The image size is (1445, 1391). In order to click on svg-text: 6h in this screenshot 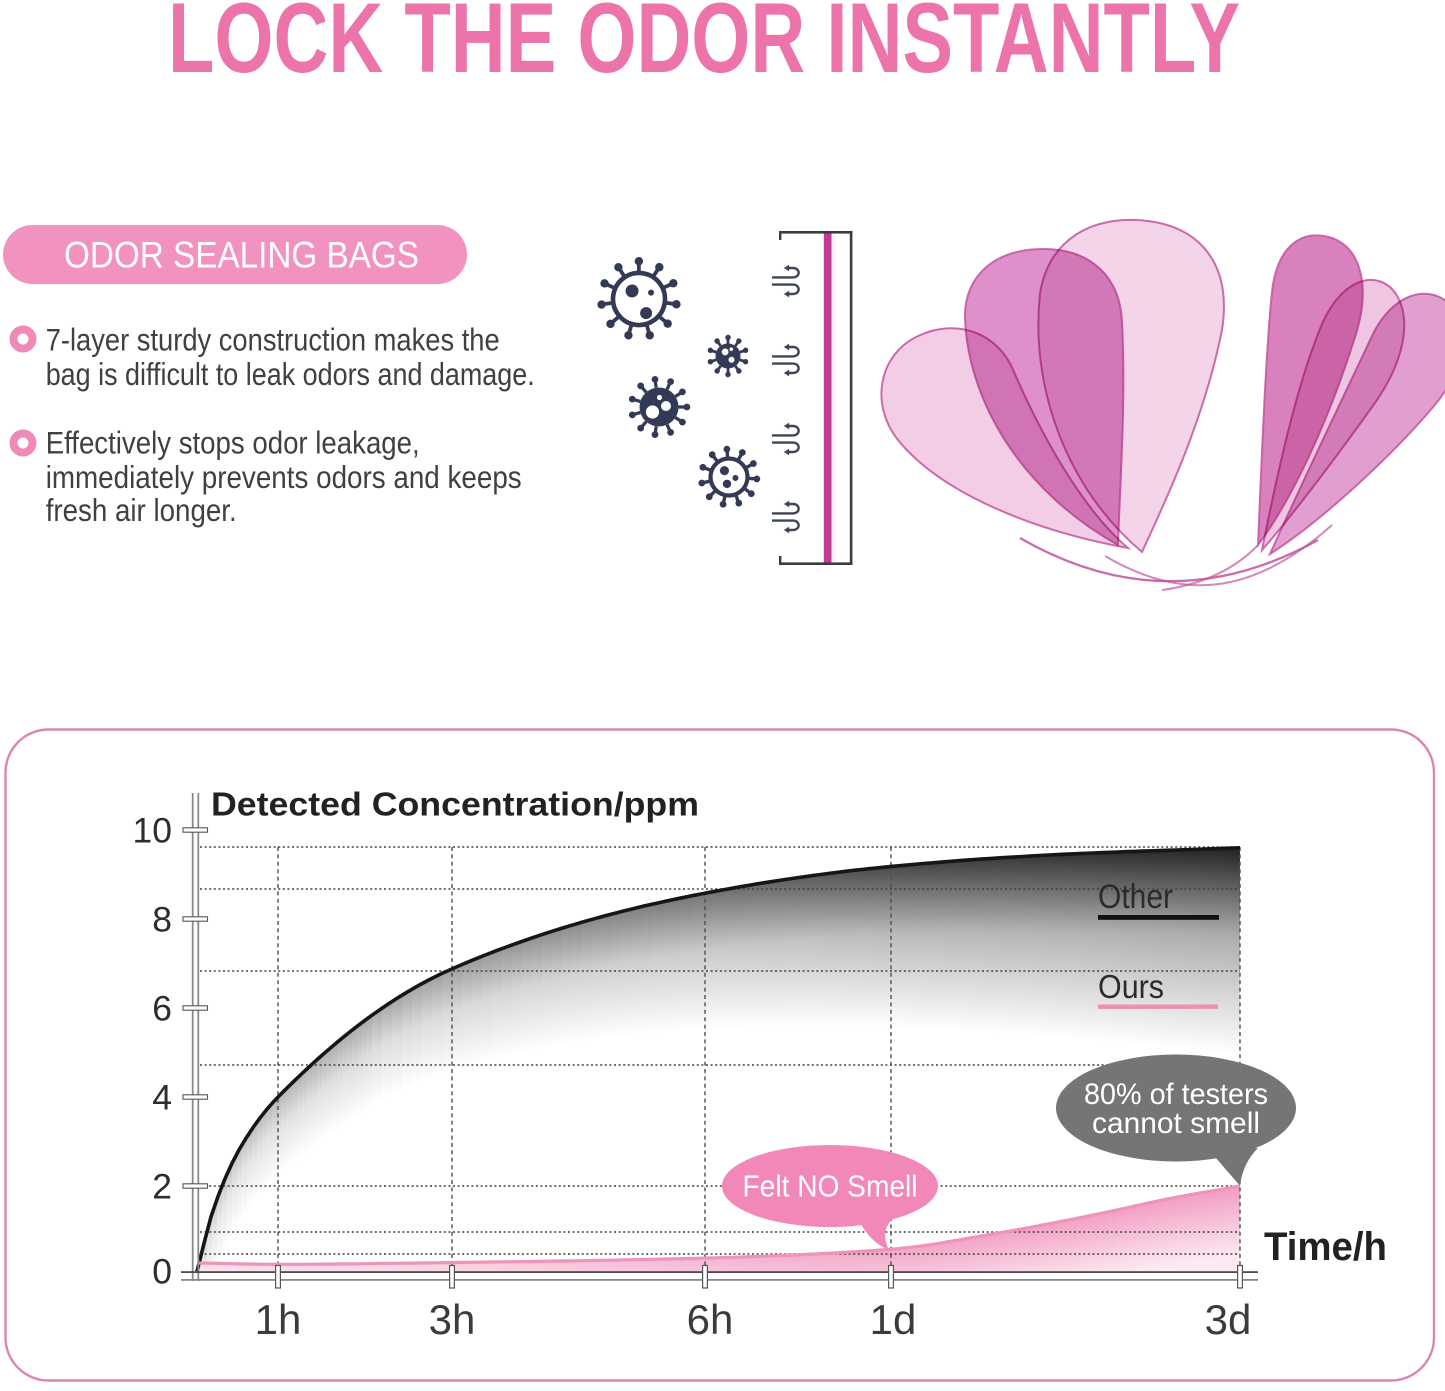, I will do `click(710, 1319)`.